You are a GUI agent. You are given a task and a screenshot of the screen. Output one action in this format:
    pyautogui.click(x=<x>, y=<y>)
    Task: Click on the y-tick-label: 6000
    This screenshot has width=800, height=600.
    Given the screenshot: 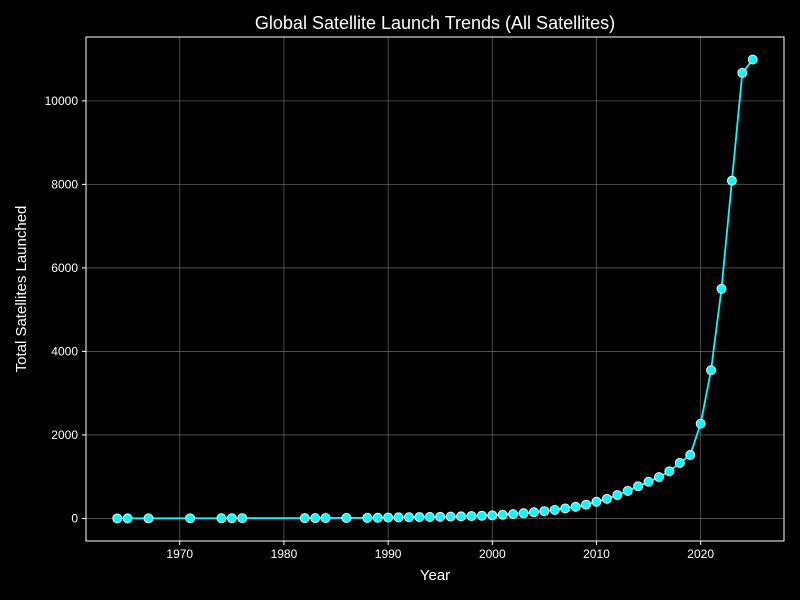 What is the action you would take?
    pyautogui.click(x=64, y=268)
    